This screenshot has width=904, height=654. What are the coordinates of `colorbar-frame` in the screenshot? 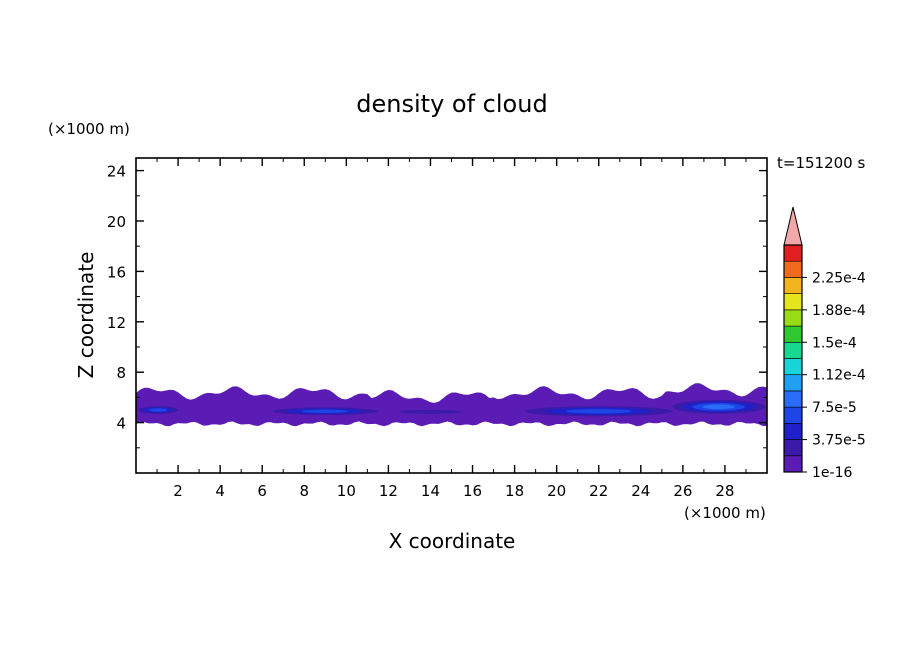 It's located at (793, 358).